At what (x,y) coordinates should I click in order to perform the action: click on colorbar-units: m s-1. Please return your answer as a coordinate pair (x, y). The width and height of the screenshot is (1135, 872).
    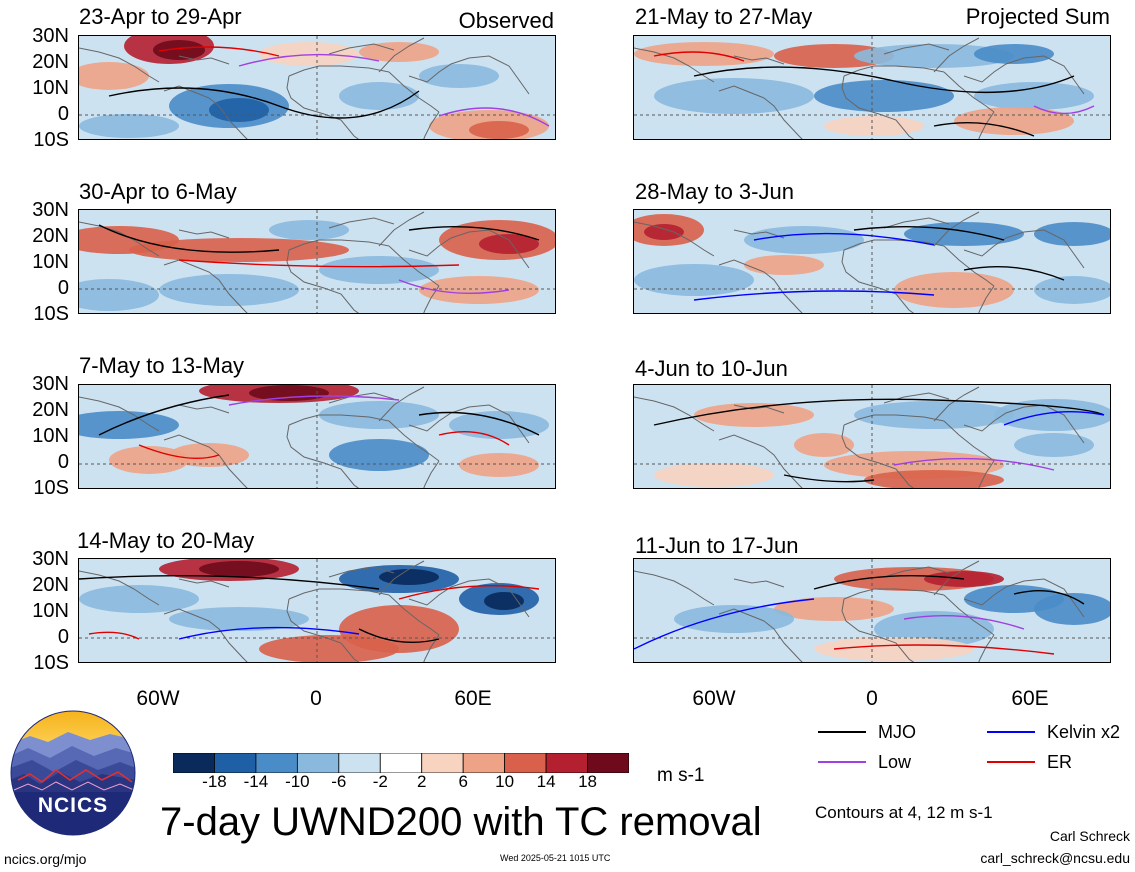
    Looking at the image, I should click on (681, 775).